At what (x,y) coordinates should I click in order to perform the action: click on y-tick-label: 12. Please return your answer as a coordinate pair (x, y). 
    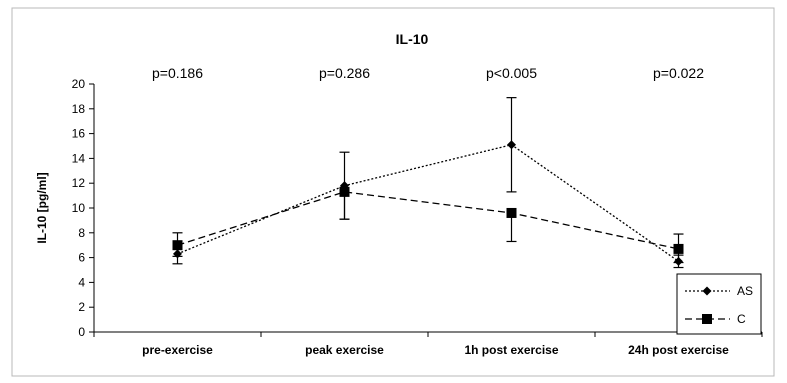
    Looking at the image, I should click on (79, 183).